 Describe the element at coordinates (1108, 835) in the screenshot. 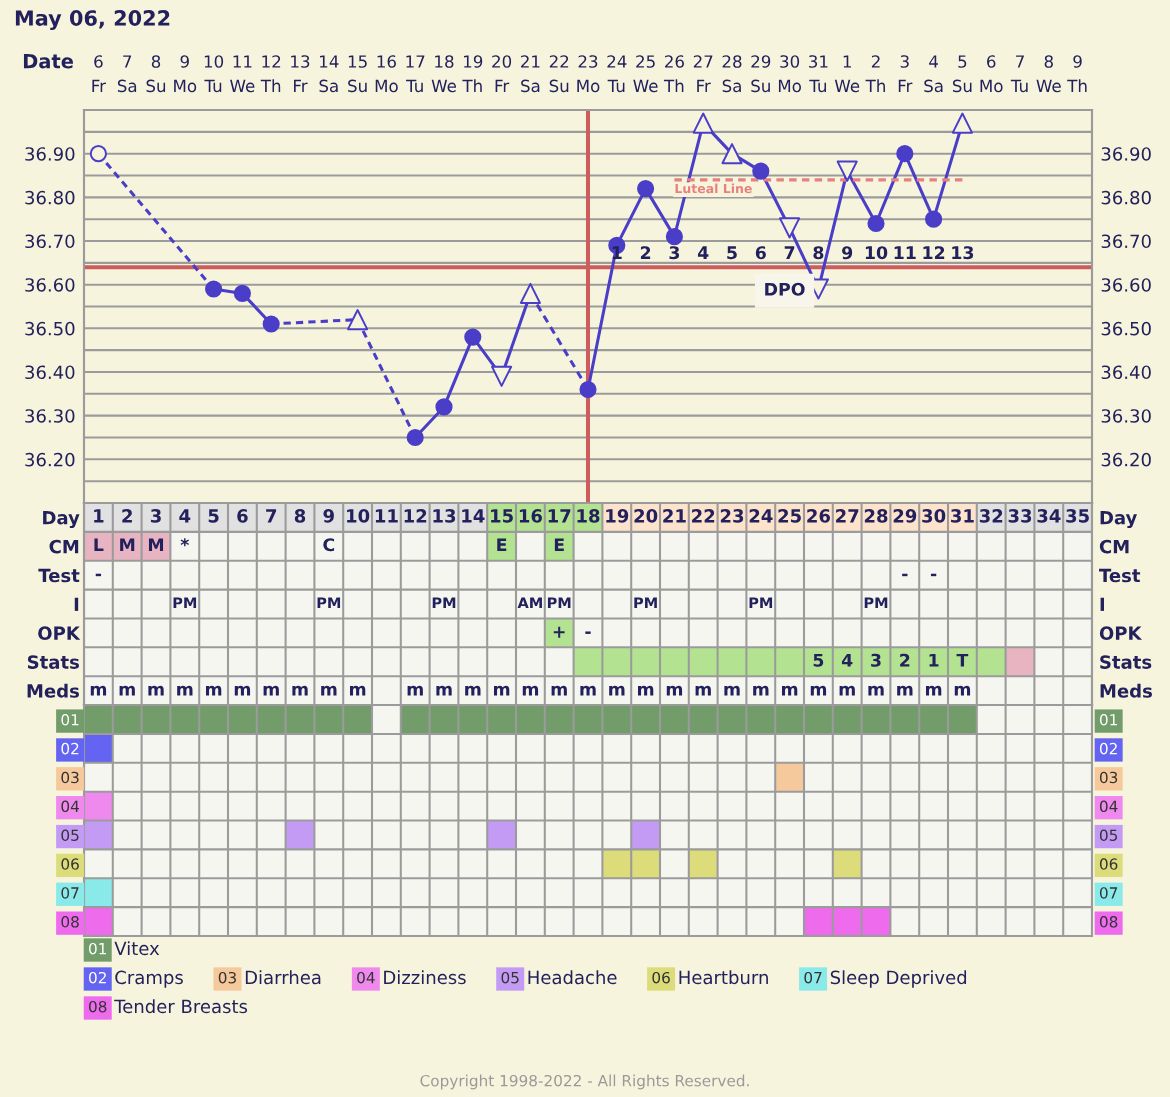

I see `y2-tick-label: 05` at that location.